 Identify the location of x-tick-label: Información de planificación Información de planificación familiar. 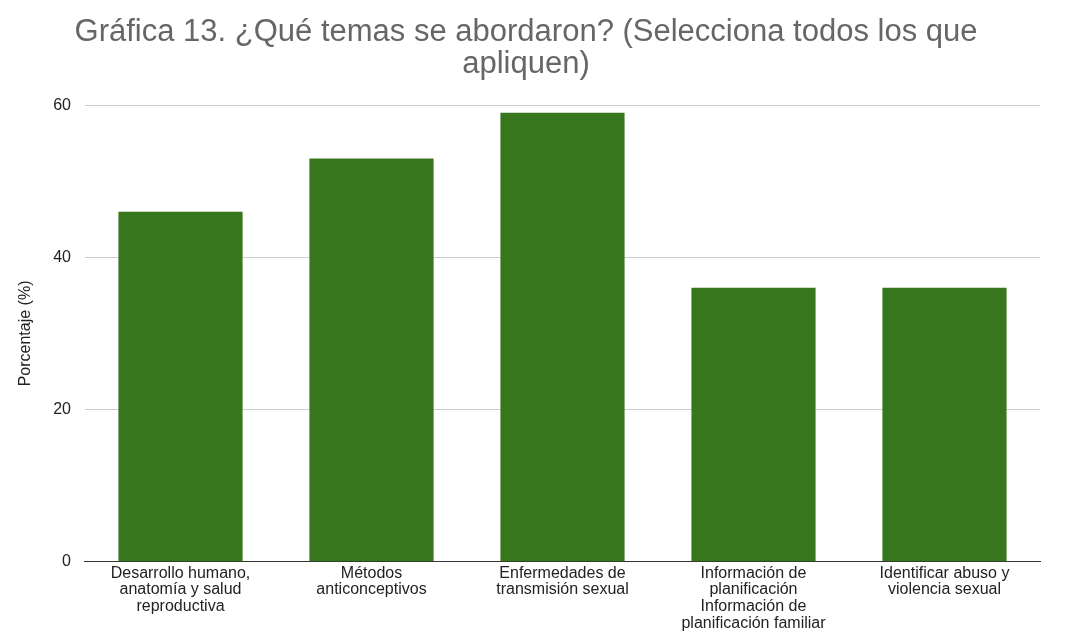
(754, 597).